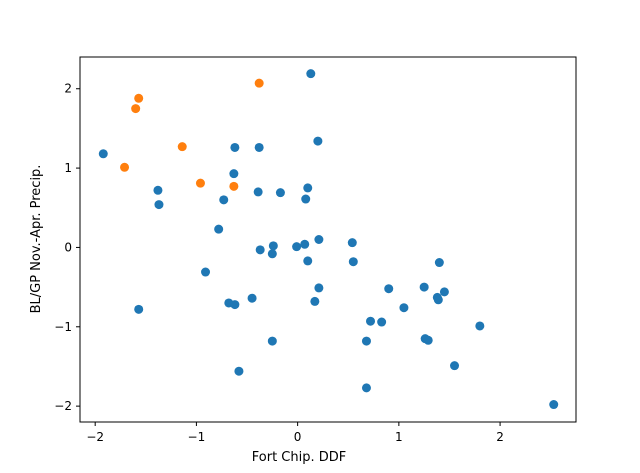 Image resolution: width=640 pixels, height=473 pixels. Describe the element at coordinates (95, 437) in the screenshot. I see `x-tick-label: −2` at that location.